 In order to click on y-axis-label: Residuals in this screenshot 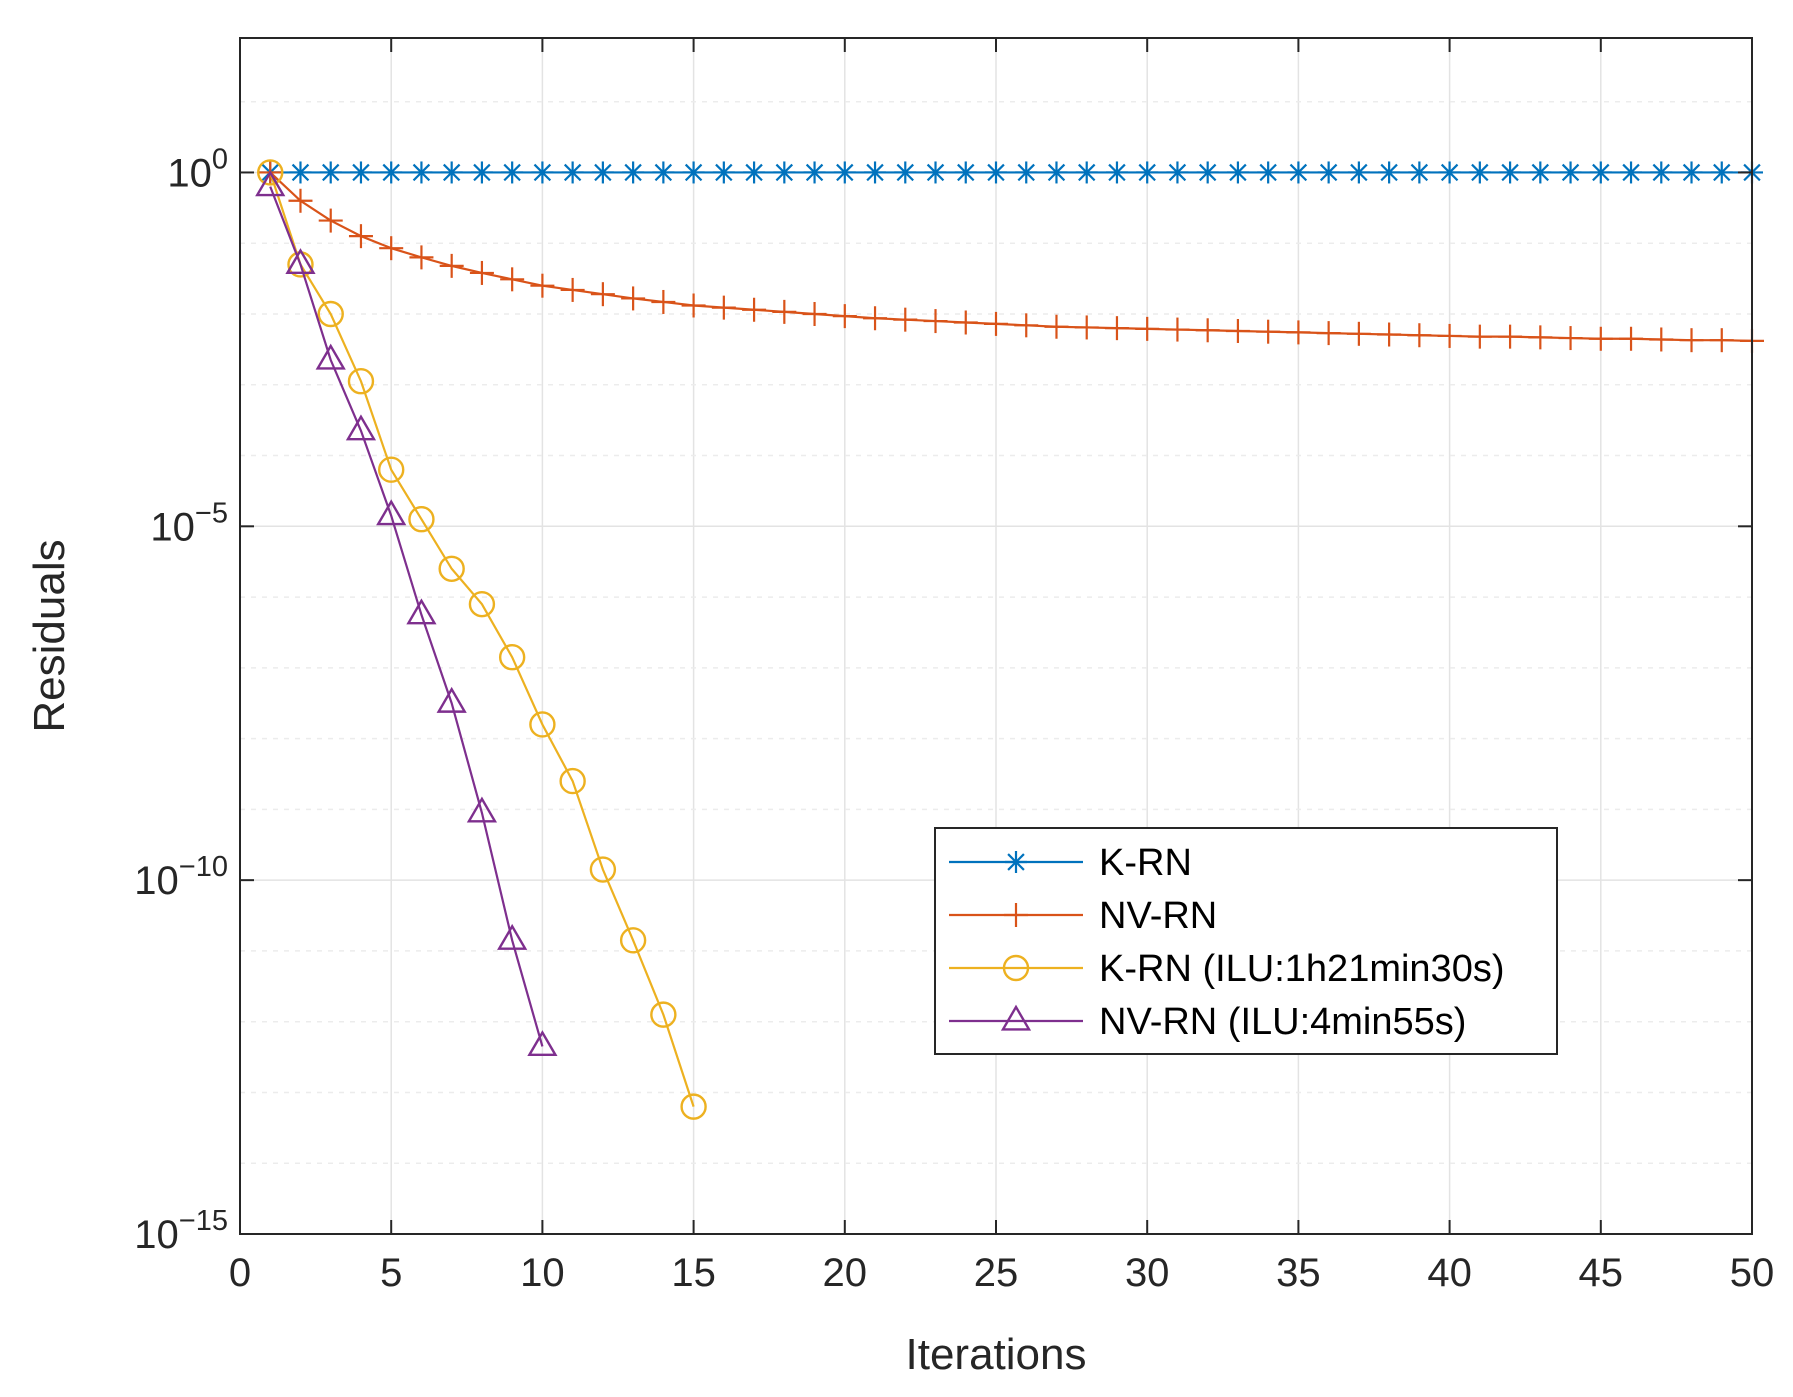, I will do `click(49, 635)`.